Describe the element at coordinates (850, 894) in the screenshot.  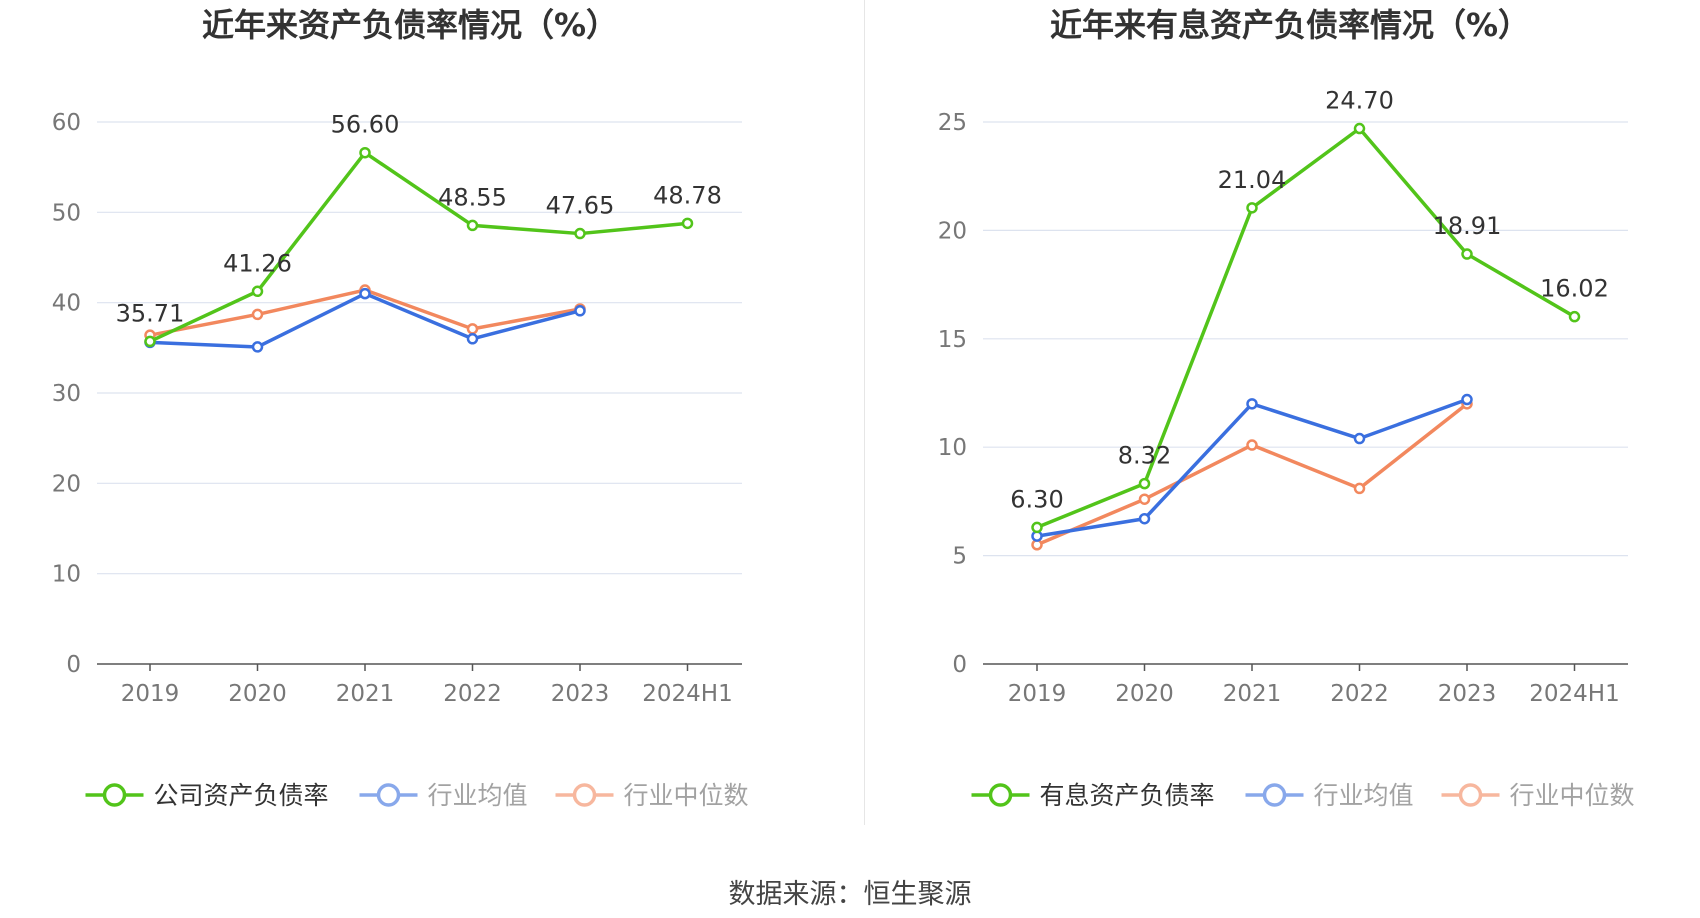
I see `data-source-note: 数据来源：恒生聚源` at that location.